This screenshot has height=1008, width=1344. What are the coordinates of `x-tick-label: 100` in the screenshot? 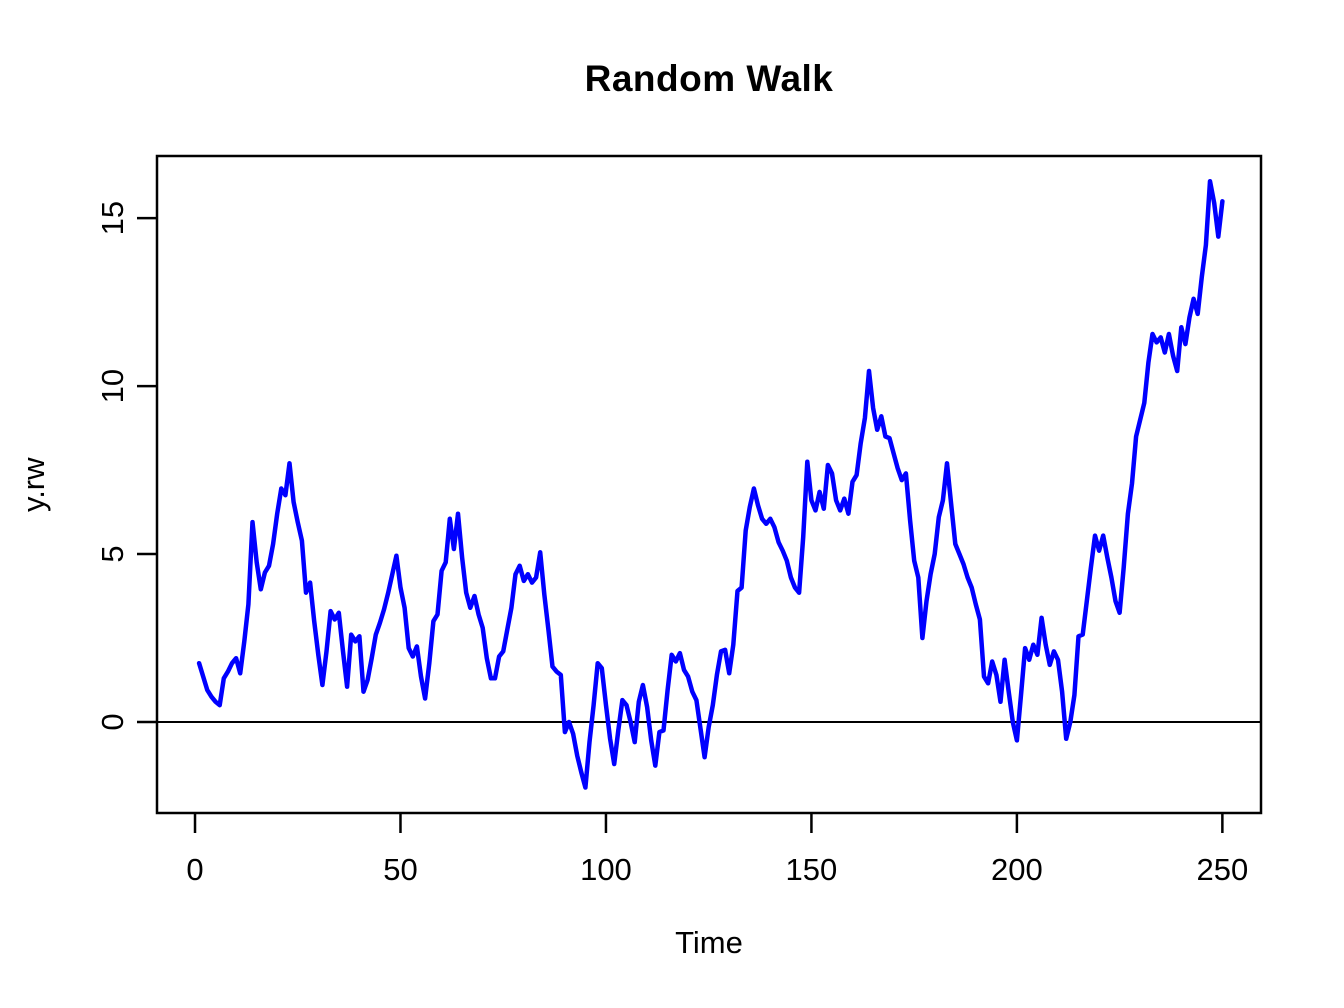 It's located at (606, 869).